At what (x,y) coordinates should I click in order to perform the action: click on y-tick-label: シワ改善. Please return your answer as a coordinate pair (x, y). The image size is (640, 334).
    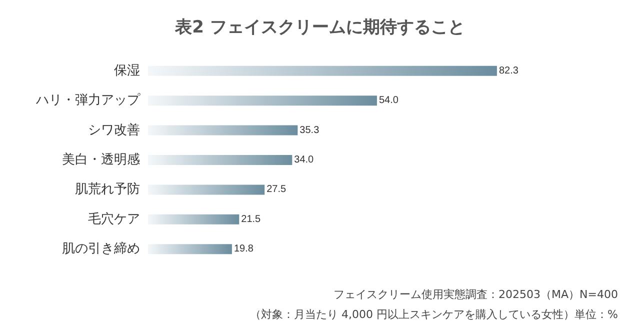
    Looking at the image, I should click on (114, 130).